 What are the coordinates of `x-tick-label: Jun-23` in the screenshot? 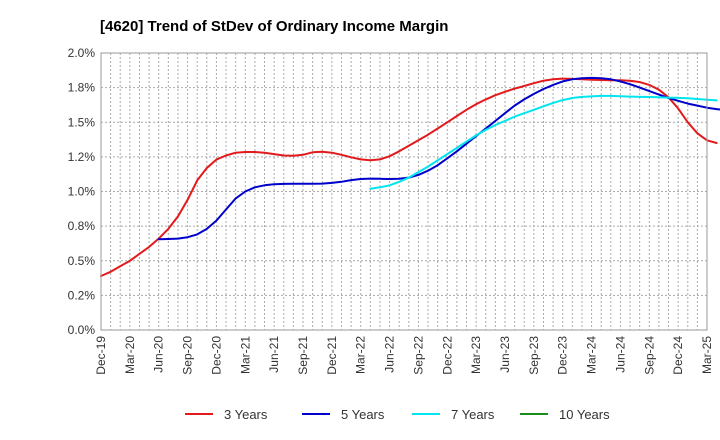 It's located at (505, 354).